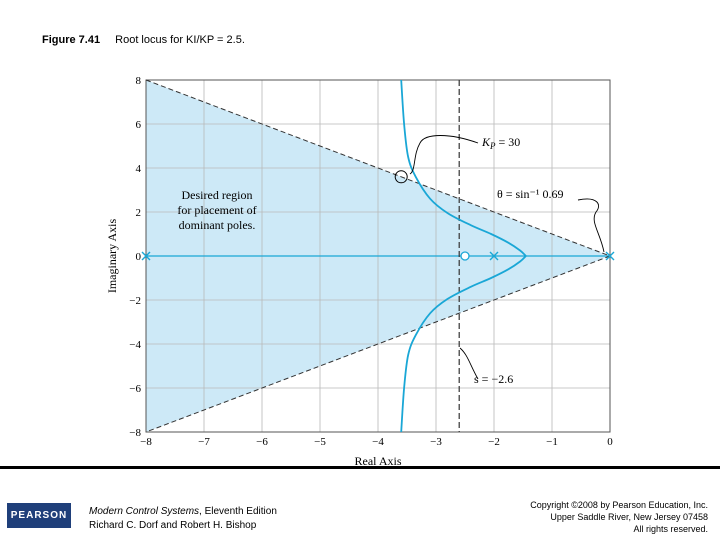  What do you see at coordinates (144, 511) in the screenshot?
I see `book-title: Modern Control Systems` at bounding box center [144, 511].